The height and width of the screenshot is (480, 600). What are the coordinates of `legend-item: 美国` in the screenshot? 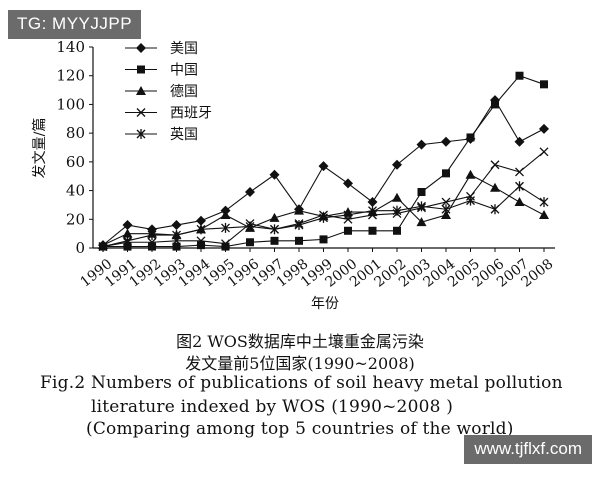 It's located at (161, 49).